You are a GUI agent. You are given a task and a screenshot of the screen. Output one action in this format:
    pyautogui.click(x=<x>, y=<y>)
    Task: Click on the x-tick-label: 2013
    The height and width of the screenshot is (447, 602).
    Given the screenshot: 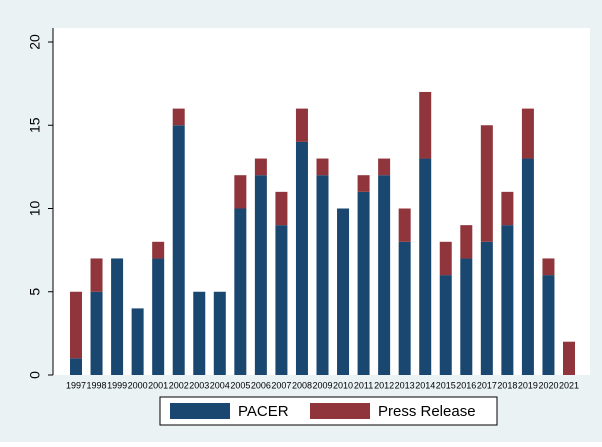 What is the action you would take?
    pyautogui.click(x=405, y=385)
    